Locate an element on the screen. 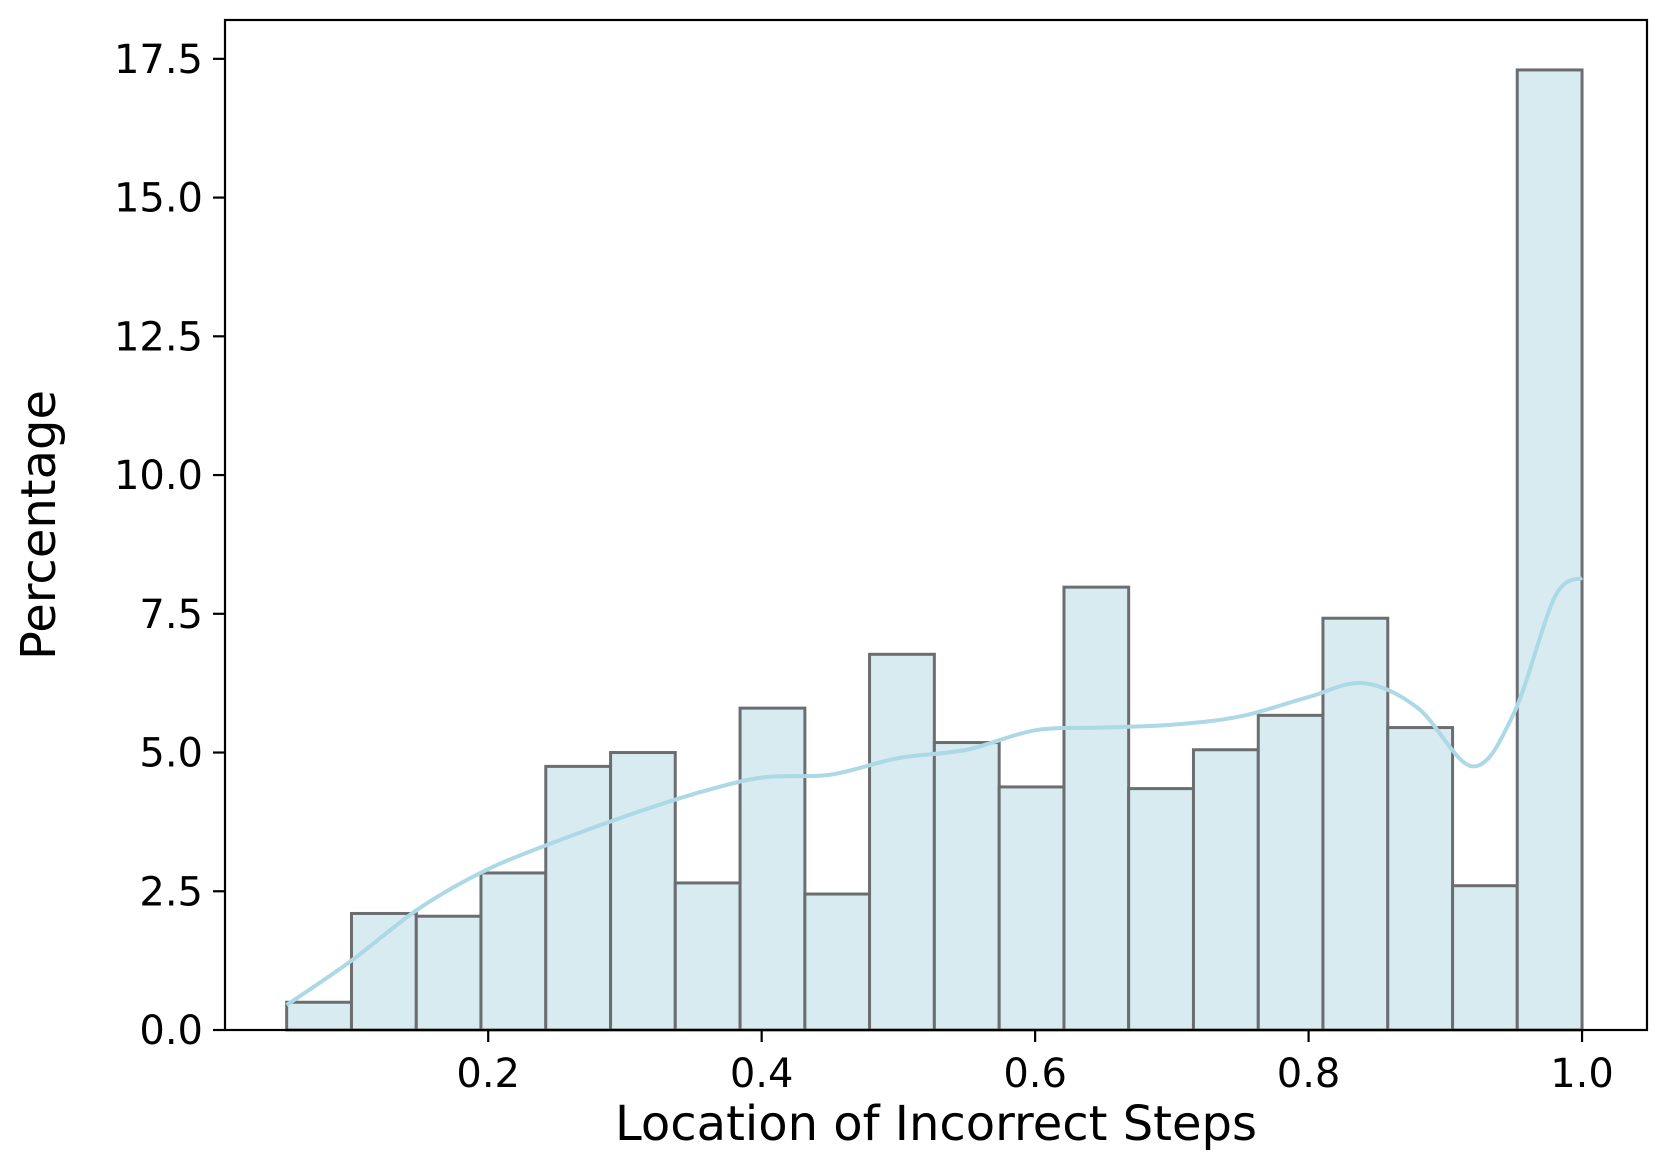  y-tick-label: 5.0 is located at coordinates (171, 754).